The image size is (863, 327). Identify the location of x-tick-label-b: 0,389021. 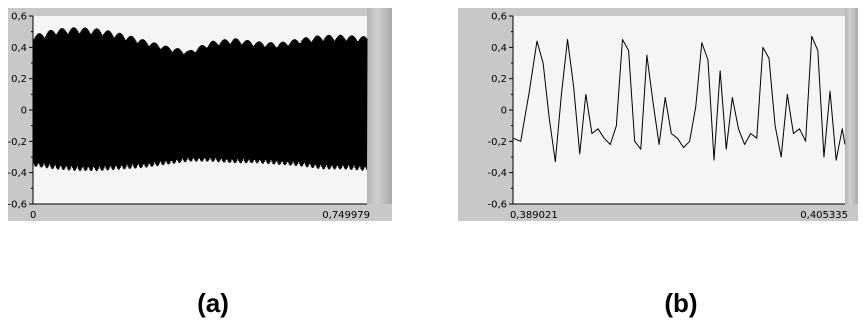
(534, 215).